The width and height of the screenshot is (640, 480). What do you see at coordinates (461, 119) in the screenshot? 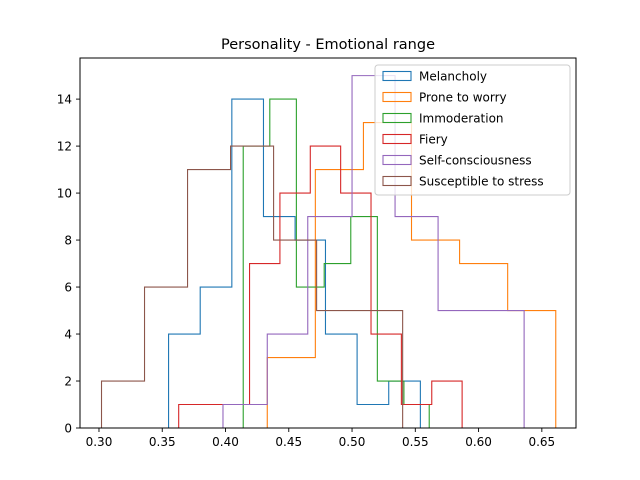
I see `legend-label: Immoderation` at bounding box center [461, 119].